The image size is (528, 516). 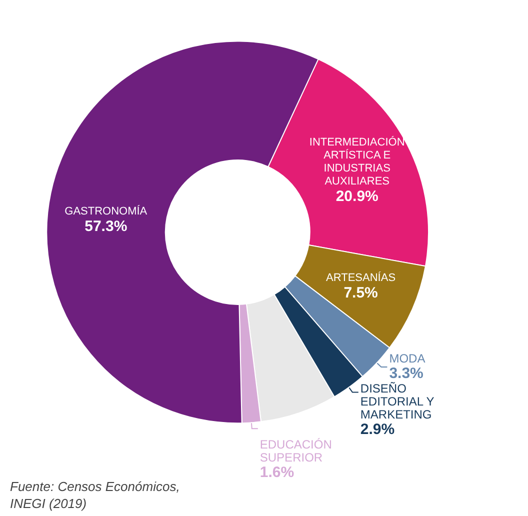 I want to click on slice-label: DISEÑO EDITORIAL Y MARKETING, so click(x=397, y=401).